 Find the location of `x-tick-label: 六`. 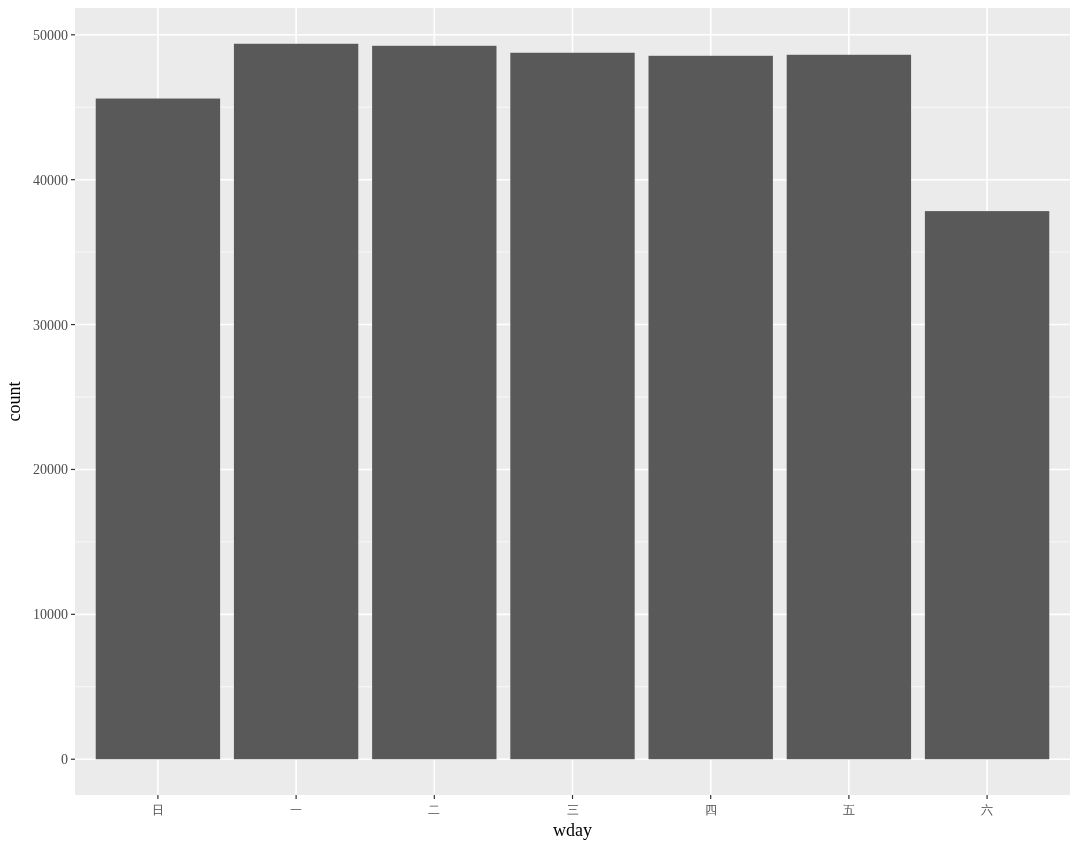

x-tick-label: 六 is located at coordinates (987, 810).